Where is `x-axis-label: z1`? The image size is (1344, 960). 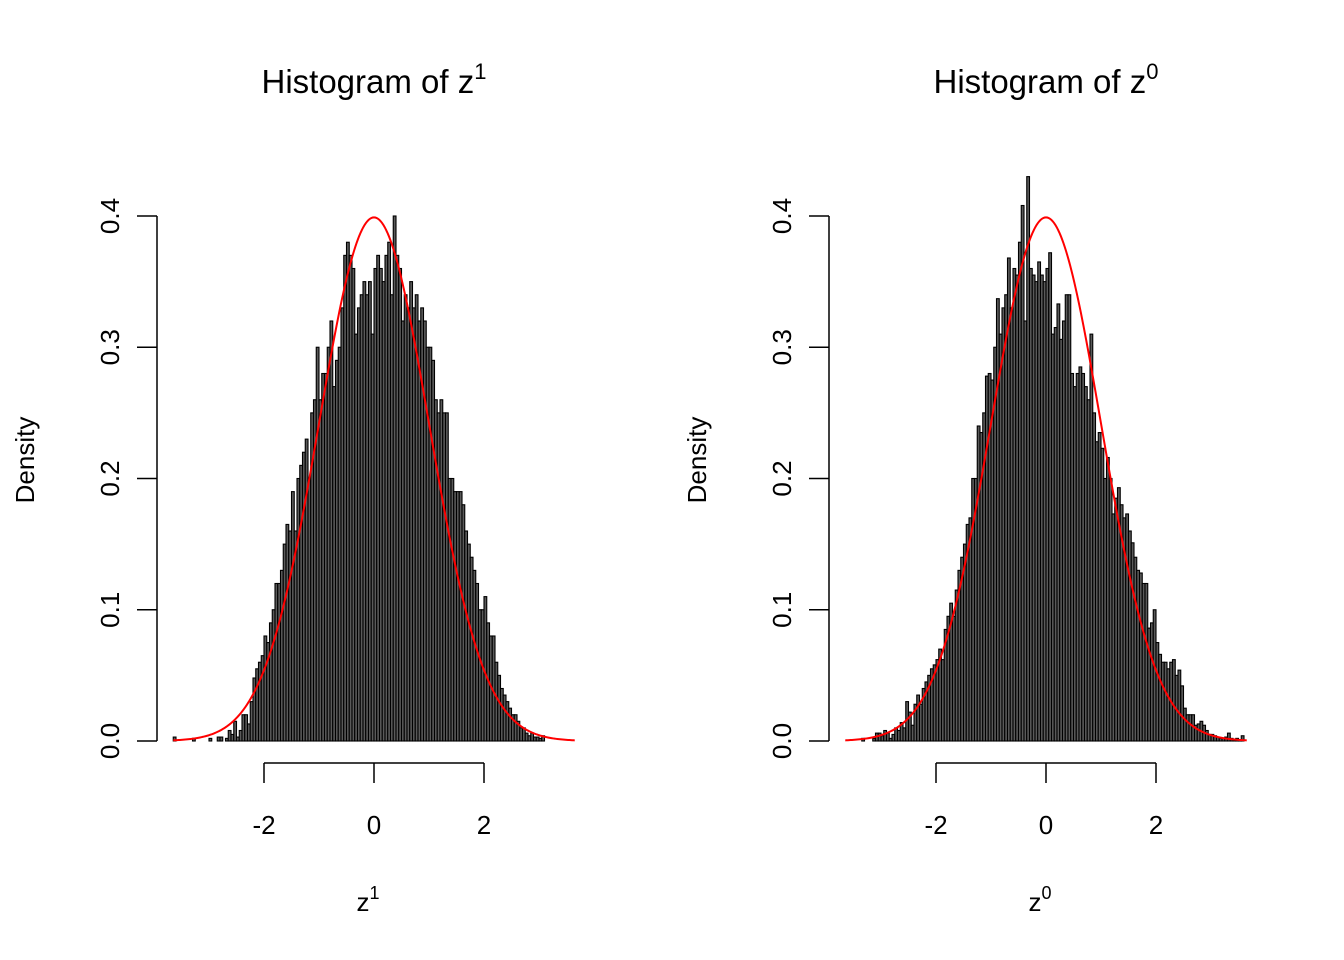 x-axis-label: z1 is located at coordinates (367, 900).